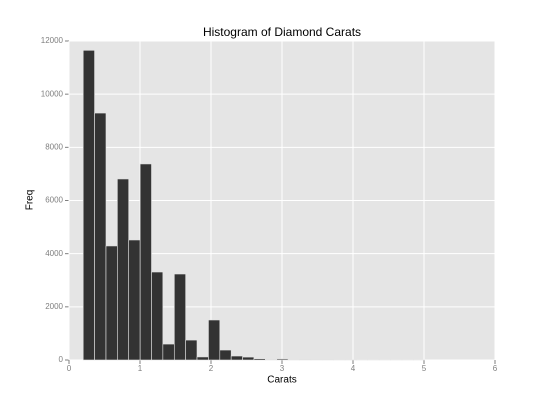  What do you see at coordinates (52, 93) in the screenshot?
I see `y-tick-label: 10000` at bounding box center [52, 93].